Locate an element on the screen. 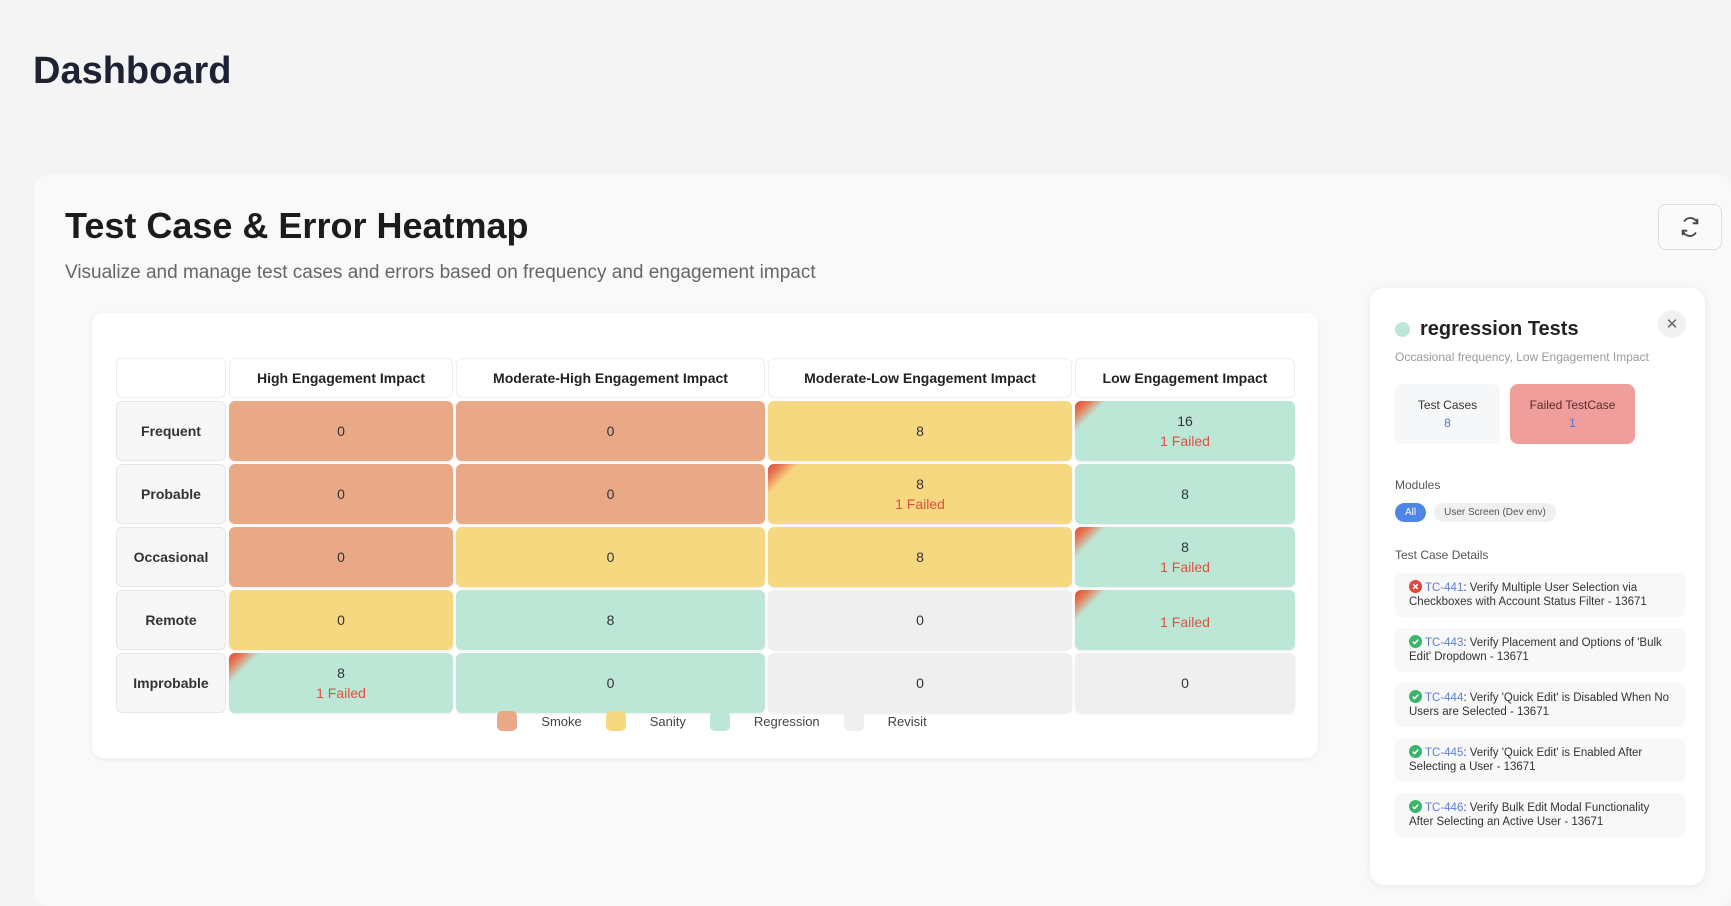 Image resolution: width=1731 pixels, height=906 pixels. heatmap-cell: 16 1 Failed is located at coordinates (1185, 431).